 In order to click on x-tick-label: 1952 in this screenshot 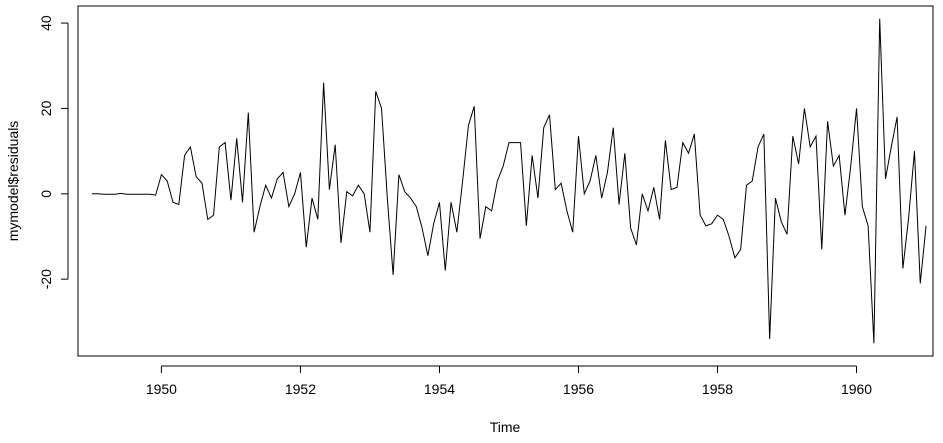, I will do `click(300, 389)`.